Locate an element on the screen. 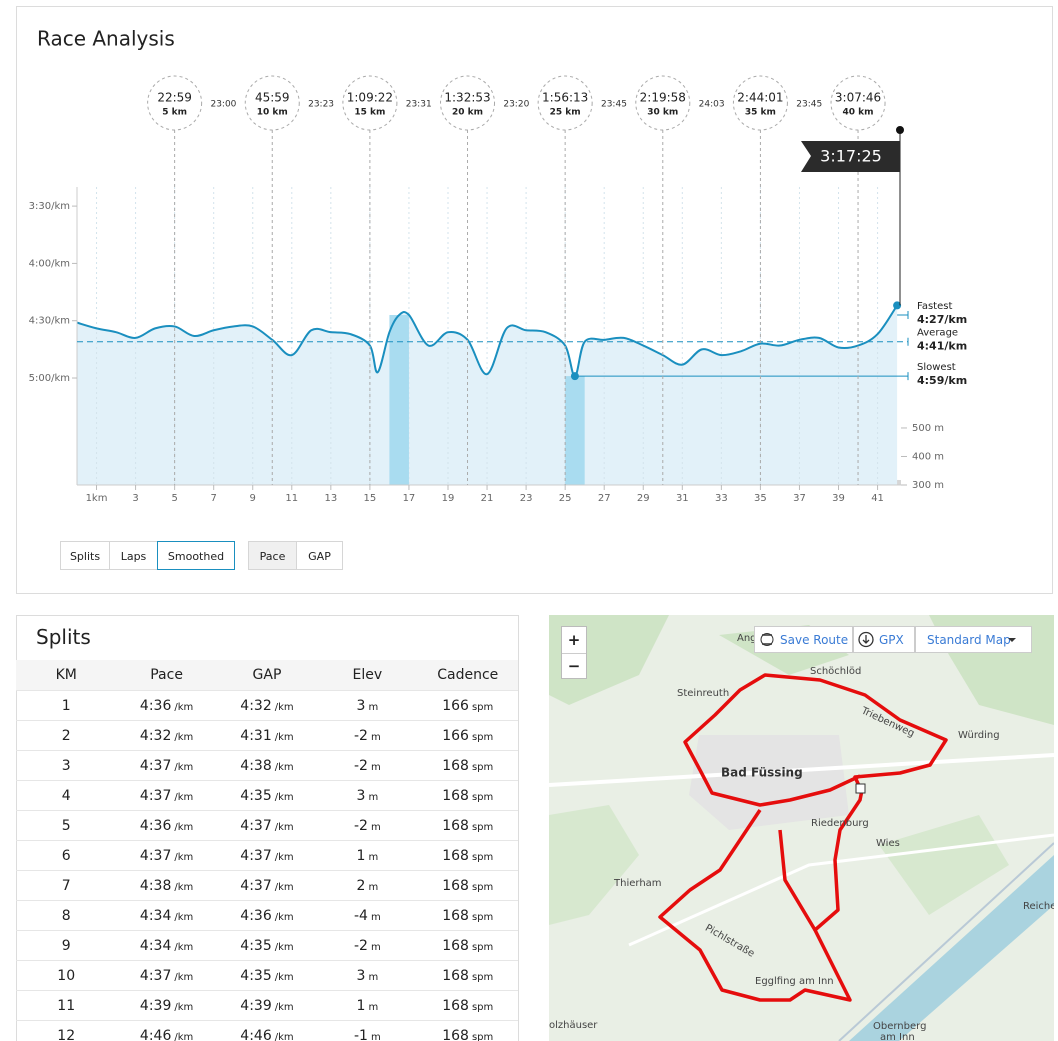 The width and height of the screenshot is (1058, 1041). zoom-out: − is located at coordinates (574, 666).